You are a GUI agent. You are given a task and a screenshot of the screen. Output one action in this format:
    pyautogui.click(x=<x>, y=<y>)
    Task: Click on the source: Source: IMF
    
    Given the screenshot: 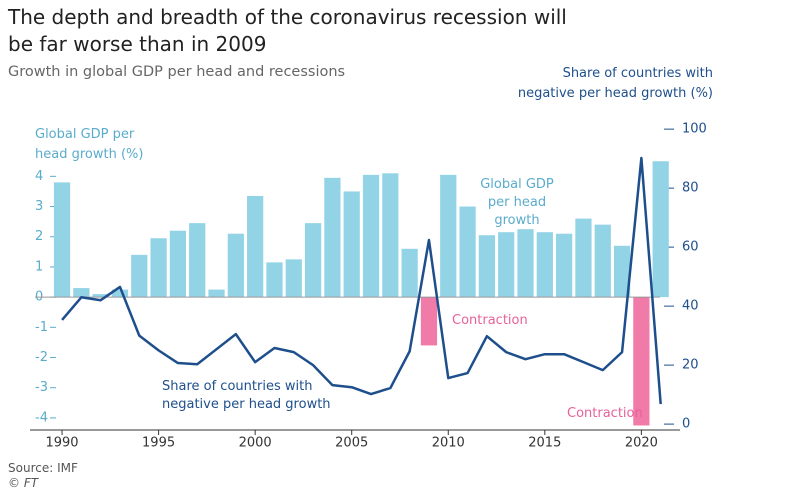 What is the action you would take?
    pyautogui.click(x=43, y=468)
    